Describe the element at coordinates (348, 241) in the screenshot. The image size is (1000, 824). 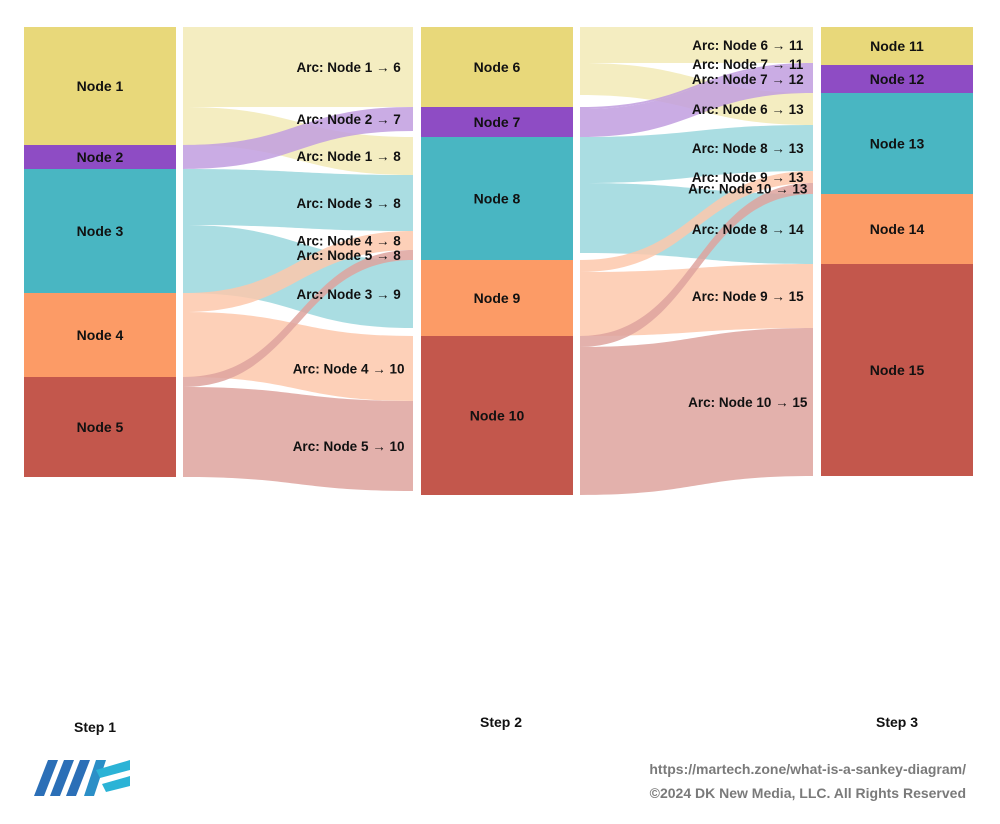
I see `link-label-n4-n8: Arc: Node 4 → 8` at that location.